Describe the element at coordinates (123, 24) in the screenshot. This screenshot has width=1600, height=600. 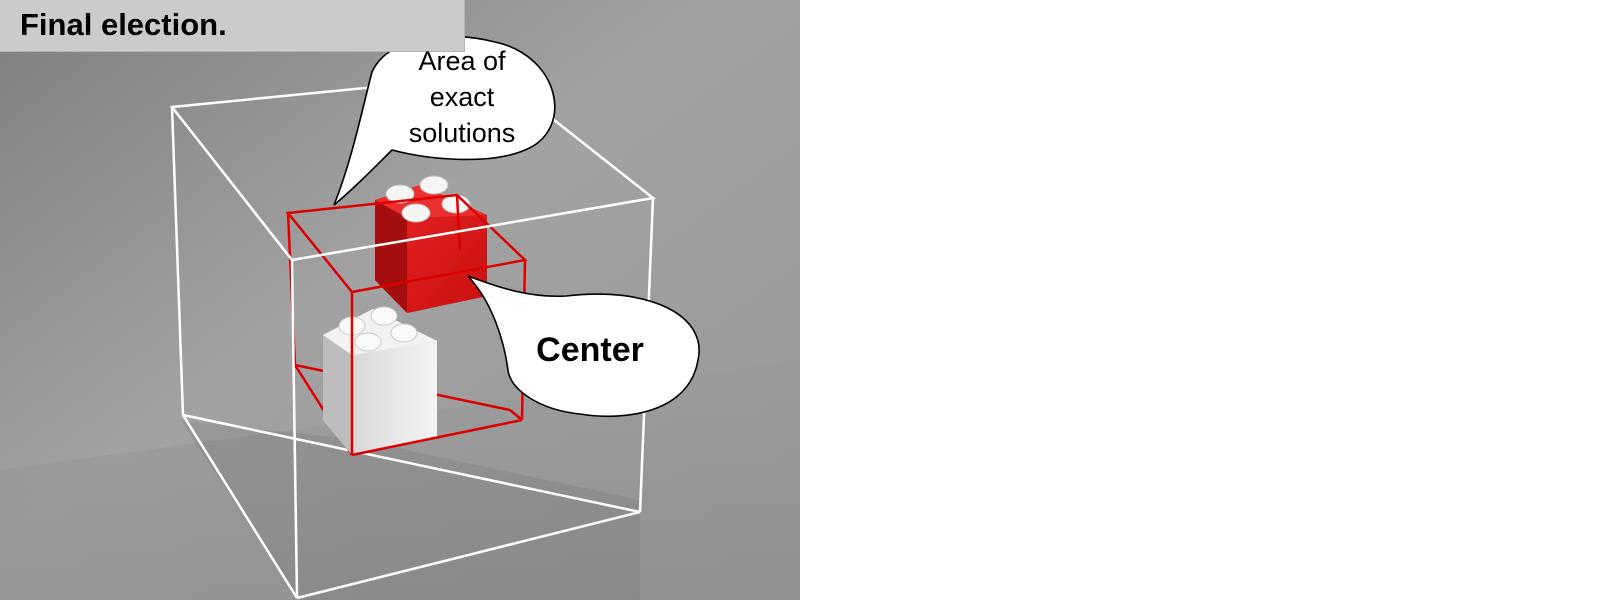
I see `page-title: Final election.` at that location.